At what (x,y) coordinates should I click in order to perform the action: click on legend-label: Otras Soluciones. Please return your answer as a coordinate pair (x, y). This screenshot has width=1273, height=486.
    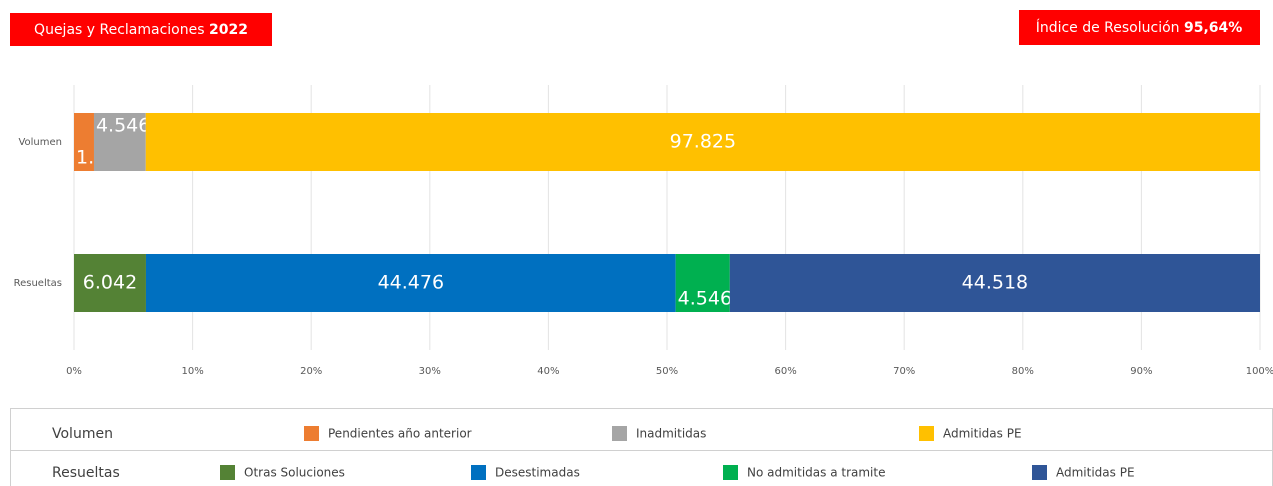
    Looking at the image, I should click on (294, 473).